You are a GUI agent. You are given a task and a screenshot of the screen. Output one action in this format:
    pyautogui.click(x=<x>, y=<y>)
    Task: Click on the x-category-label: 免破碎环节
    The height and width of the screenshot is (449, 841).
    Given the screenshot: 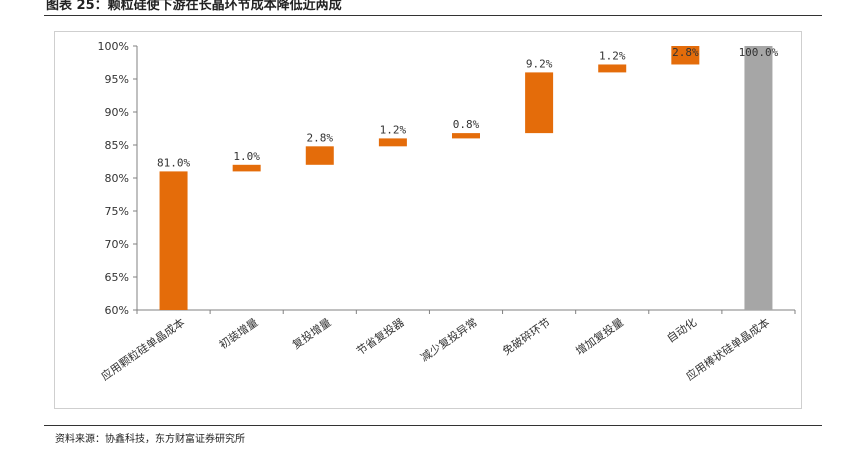 What is the action you would take?
    pyautogui.click(x=526, y=336)
    